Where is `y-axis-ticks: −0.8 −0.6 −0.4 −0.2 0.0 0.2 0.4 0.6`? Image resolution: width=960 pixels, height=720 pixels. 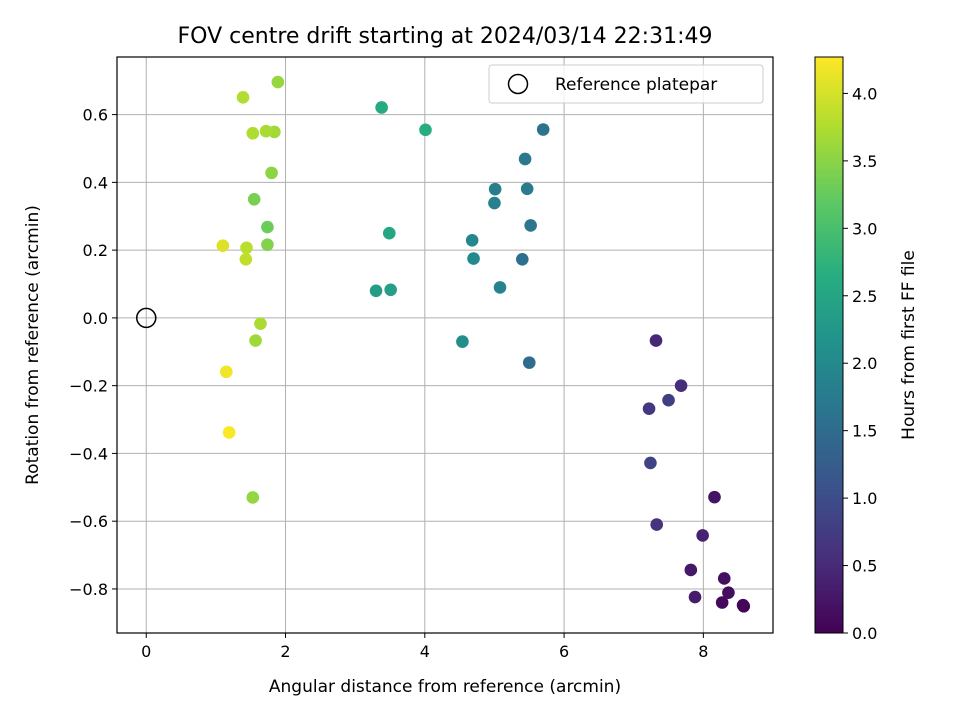
y-axis-ticks: −0.8 −0.6 −0.4 −0.2 0.0 0.2 0.4 0.6 is located at coordinates (93, 352).